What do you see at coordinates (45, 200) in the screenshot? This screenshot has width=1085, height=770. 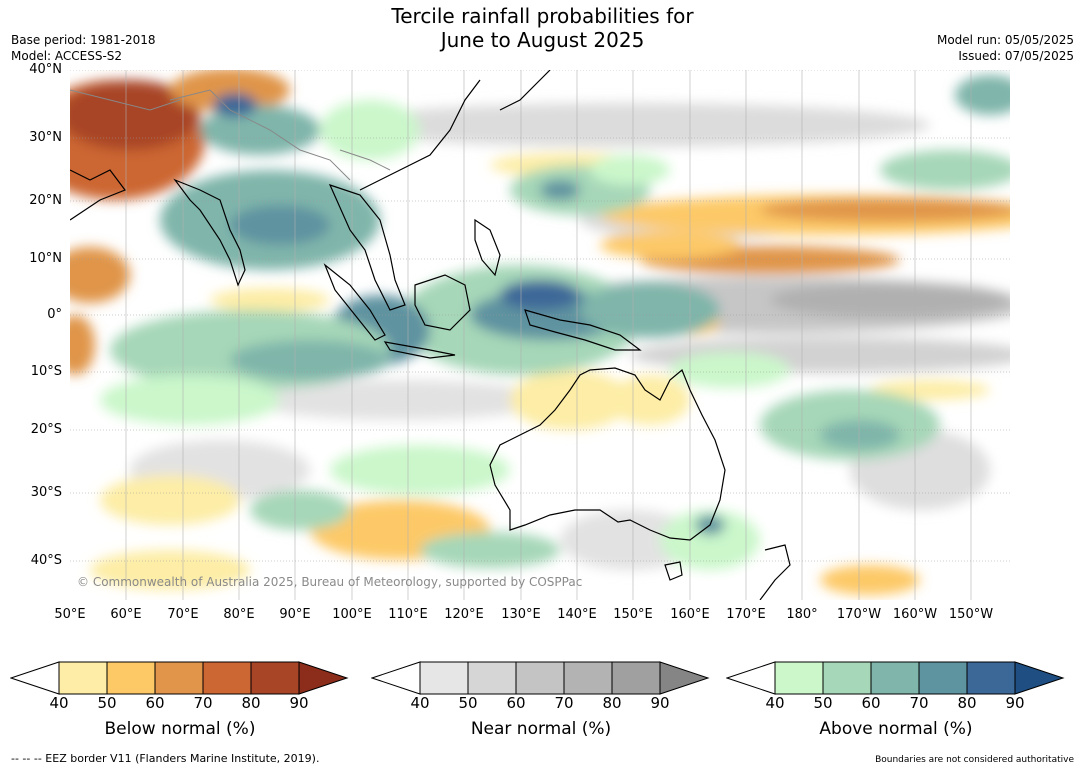 I see `lat-label-20n: 20°N` at bounding box center [45, 200].